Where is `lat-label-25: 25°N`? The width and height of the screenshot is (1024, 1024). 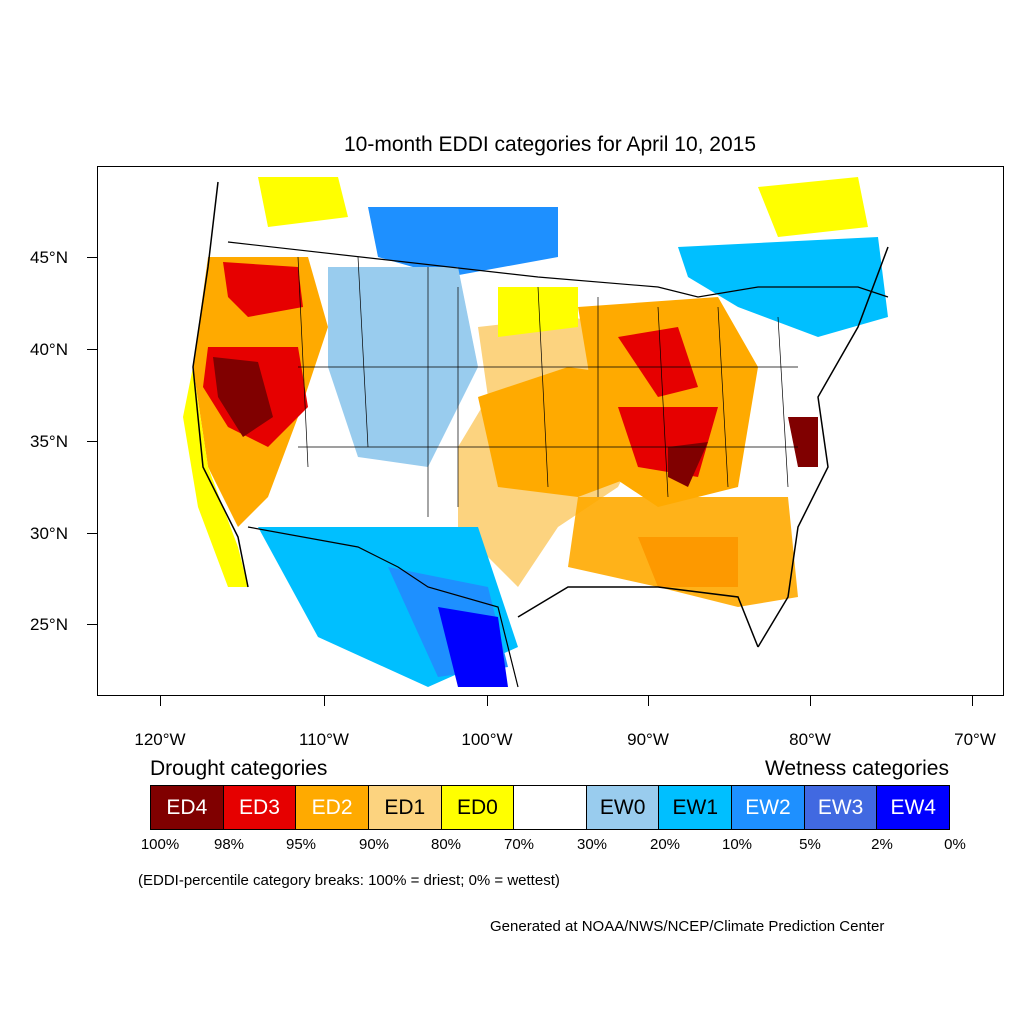 lat-label-25: 25°N is located at coordinates (49, 624).